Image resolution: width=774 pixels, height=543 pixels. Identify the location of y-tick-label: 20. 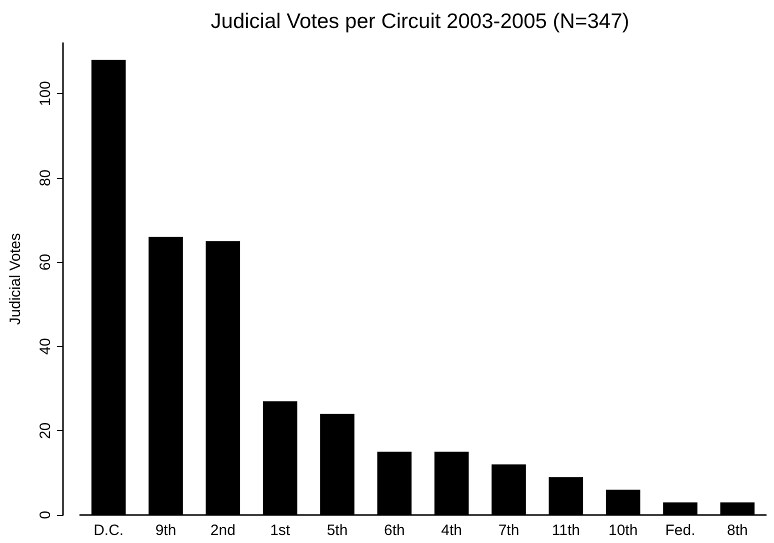
(45, 431).